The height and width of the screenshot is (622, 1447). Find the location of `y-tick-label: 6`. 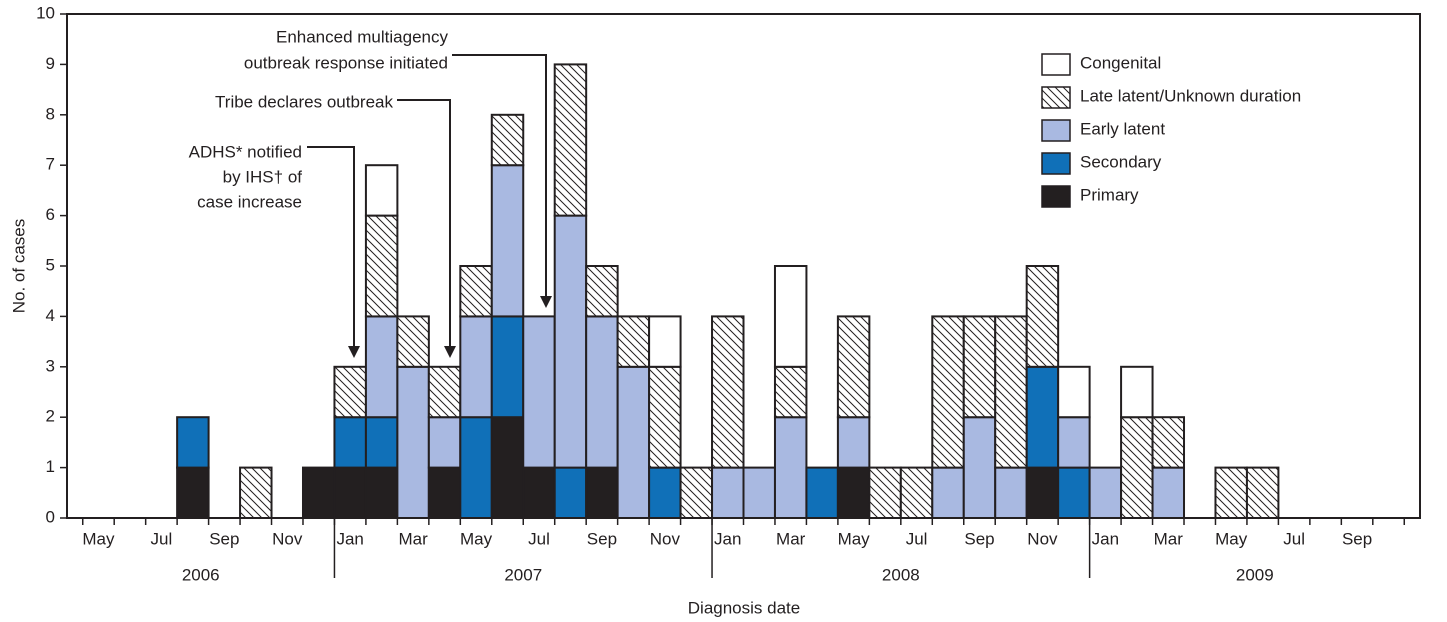

y-tick-label: 6 is located at coordinates (50, 214).